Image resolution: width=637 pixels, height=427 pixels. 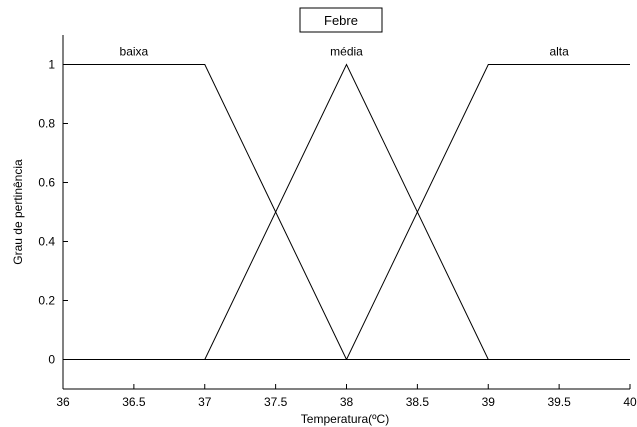 I want to click on x-tick-label: 37.5, so click(x=276, y=402).